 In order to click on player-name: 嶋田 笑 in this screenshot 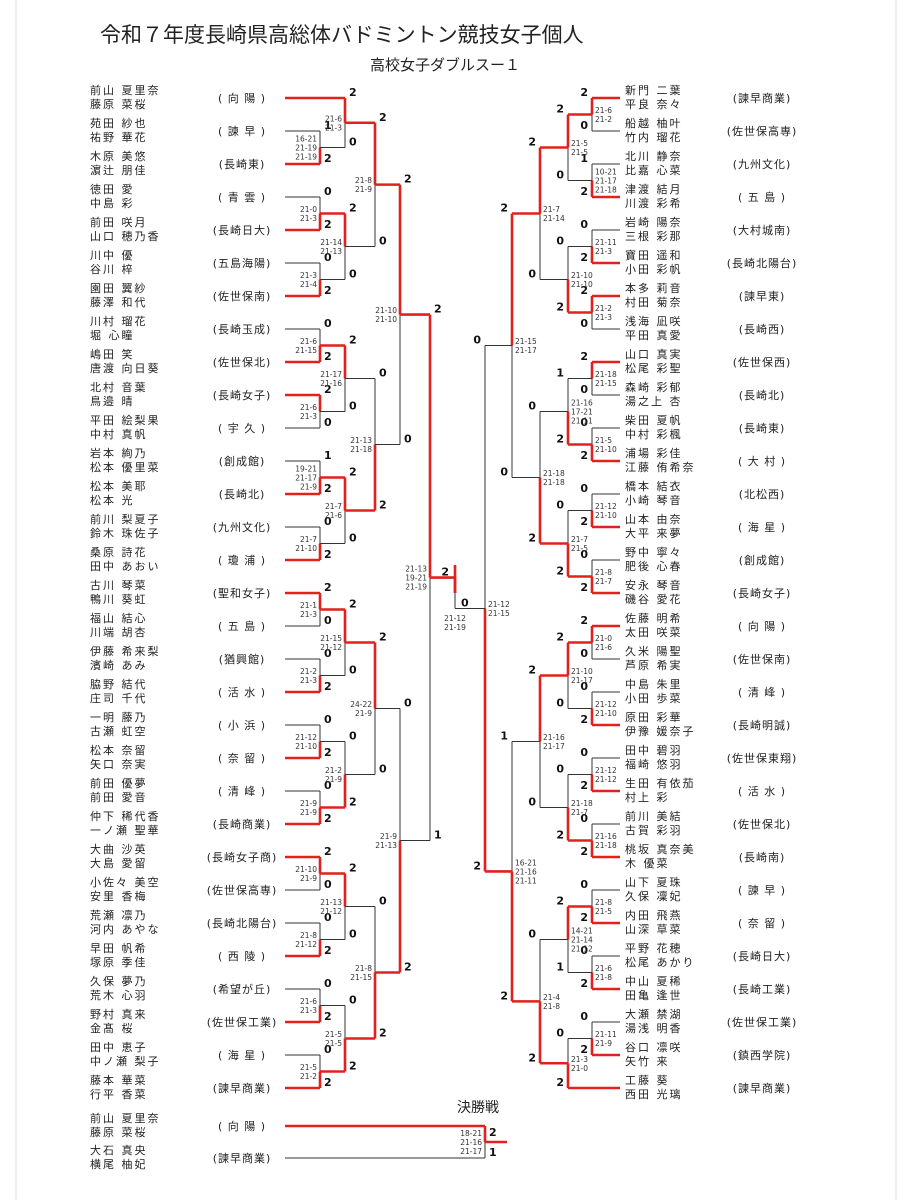, I will do `click(112, 354)`.